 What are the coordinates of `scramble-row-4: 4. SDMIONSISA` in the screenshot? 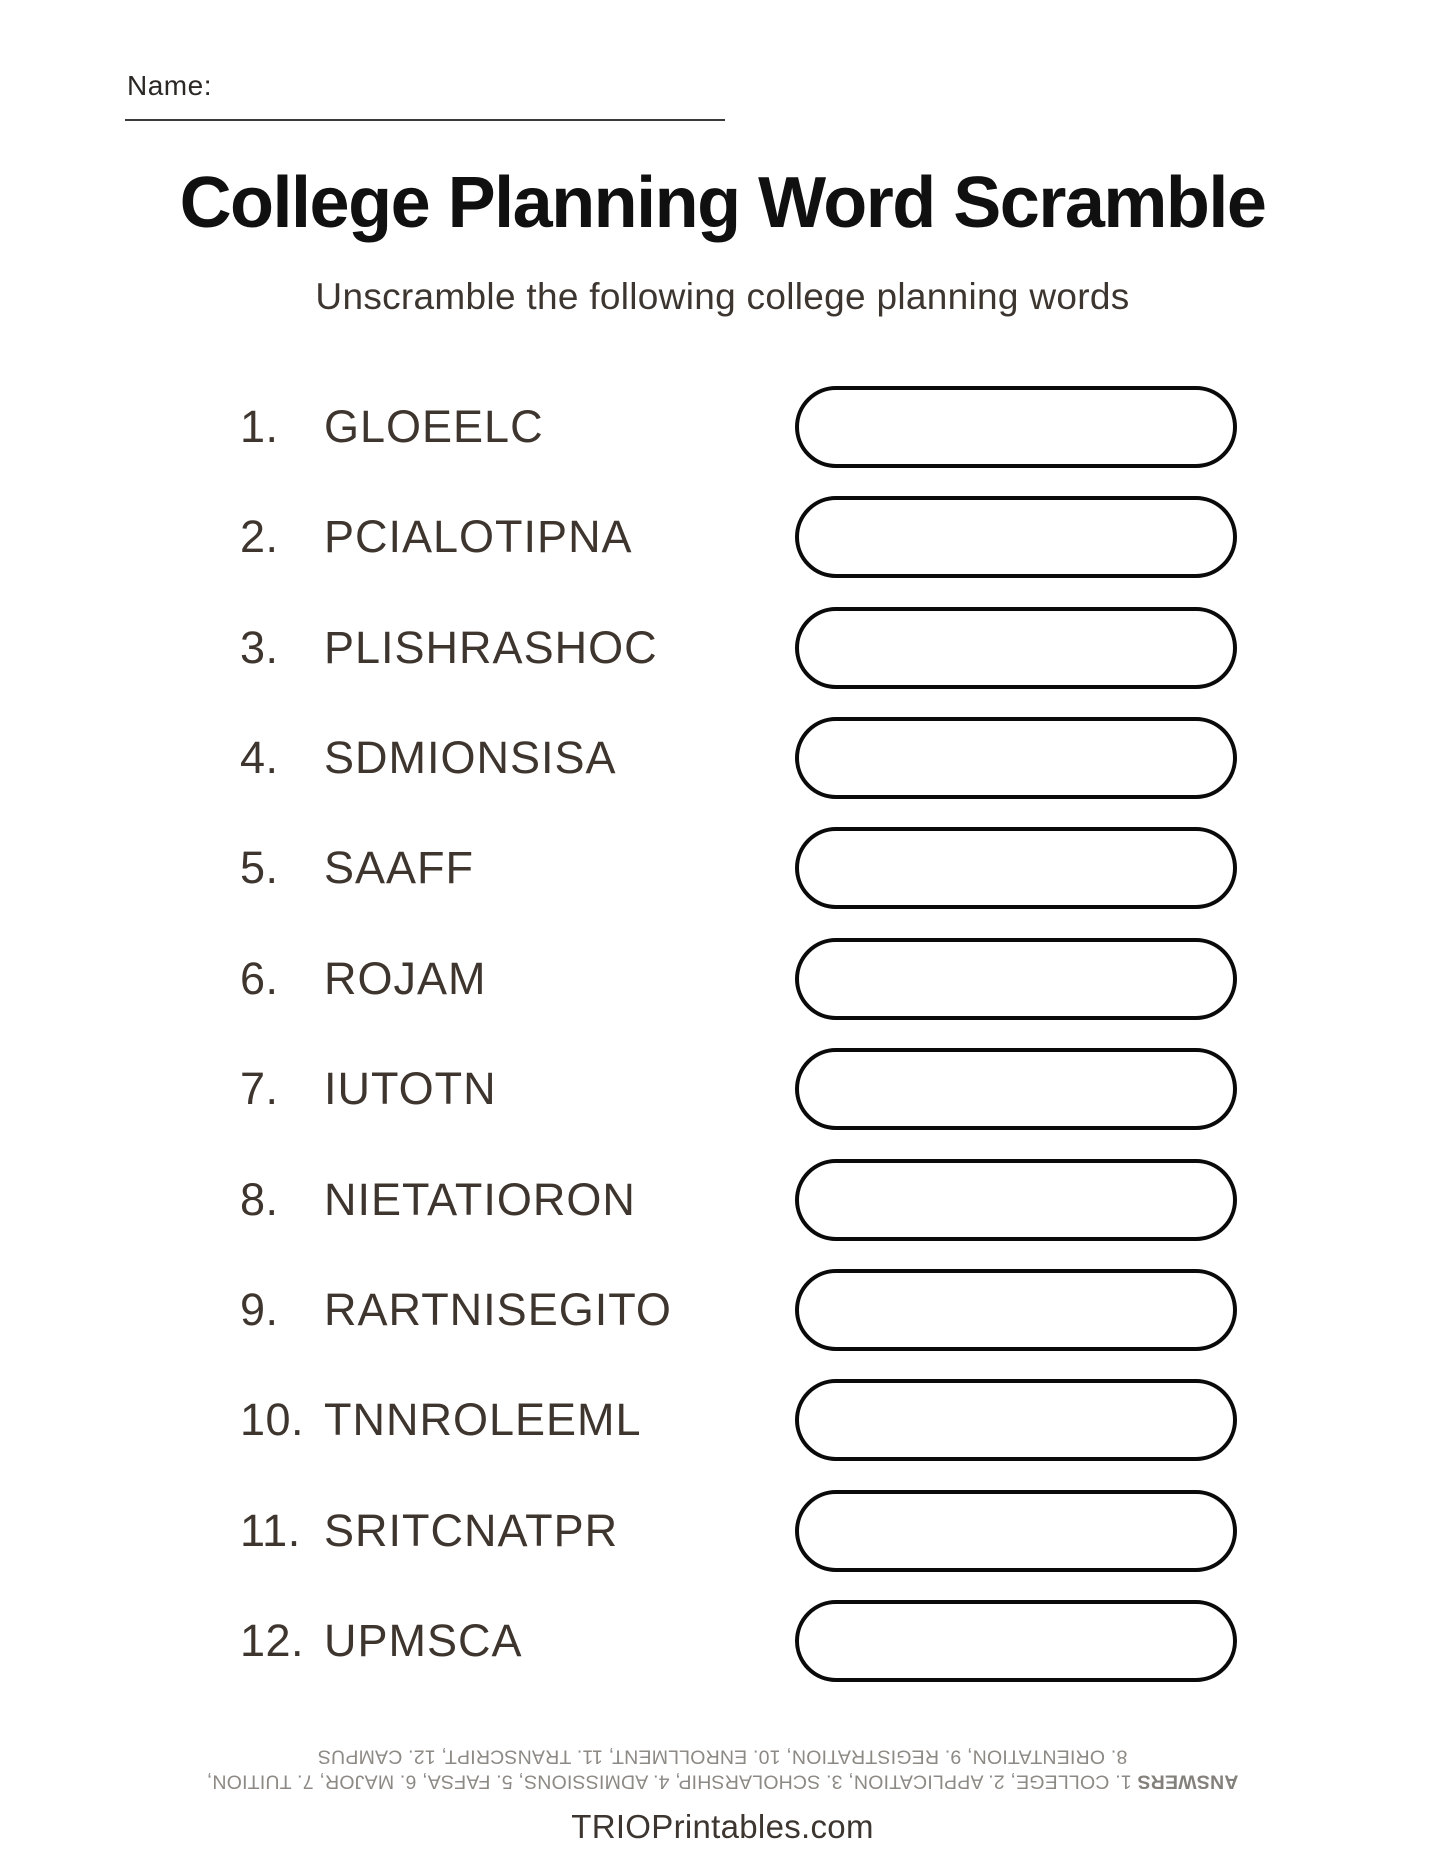 It's located at (722, 758).